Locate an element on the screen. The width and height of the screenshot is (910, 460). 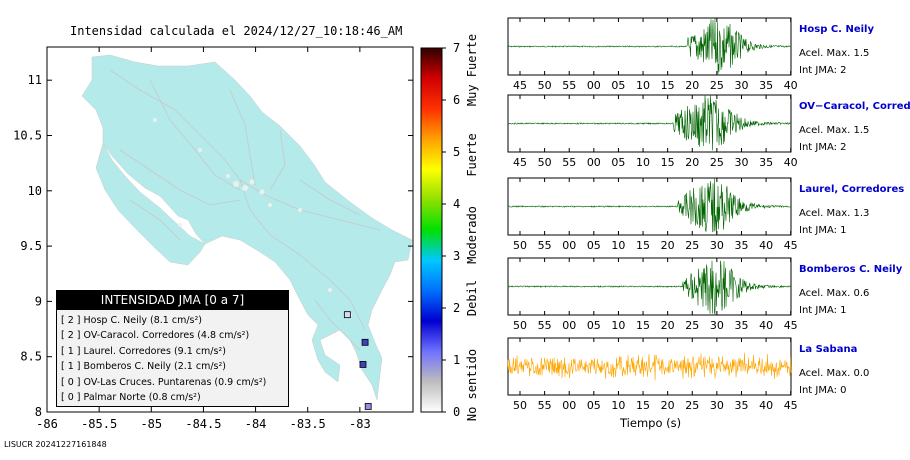
legend-item: [ 0 ] Palmar Norte (0.8 cm/s²) is located at coordinates (174, 397).